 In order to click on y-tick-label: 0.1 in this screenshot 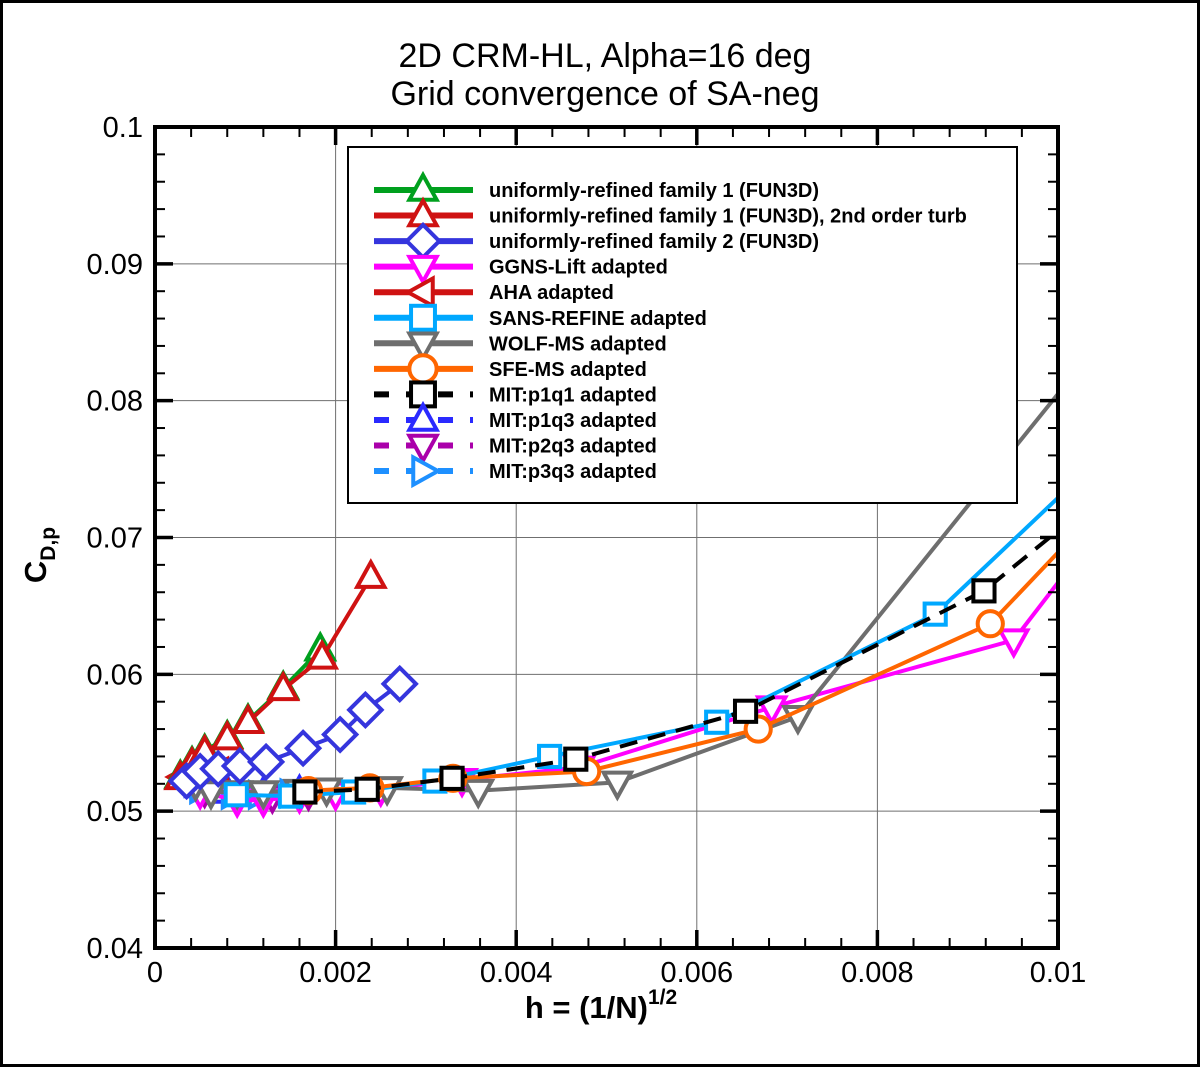, I will do `click(123, 128)`.